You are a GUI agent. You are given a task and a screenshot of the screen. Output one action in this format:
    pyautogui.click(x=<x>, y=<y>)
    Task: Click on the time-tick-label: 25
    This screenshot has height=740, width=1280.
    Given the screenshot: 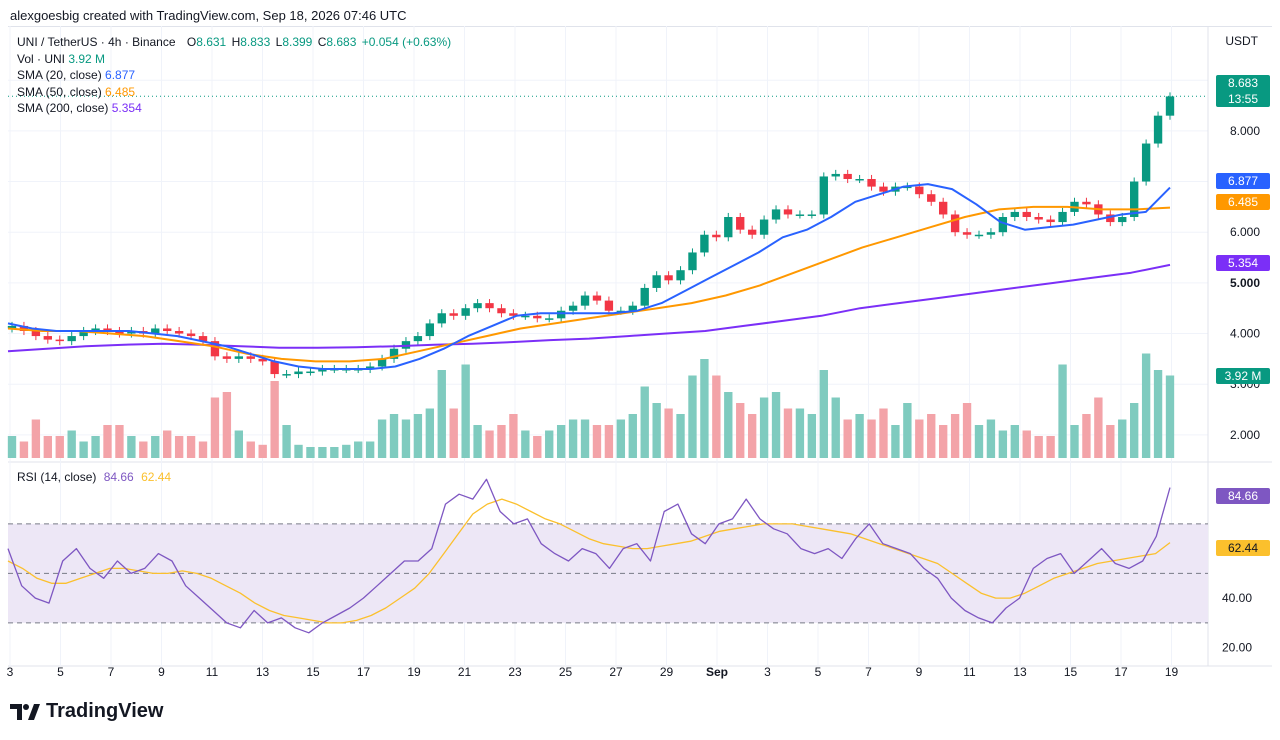 What is the action you would take?
    pyautogui.click(x=566, y=672)
    